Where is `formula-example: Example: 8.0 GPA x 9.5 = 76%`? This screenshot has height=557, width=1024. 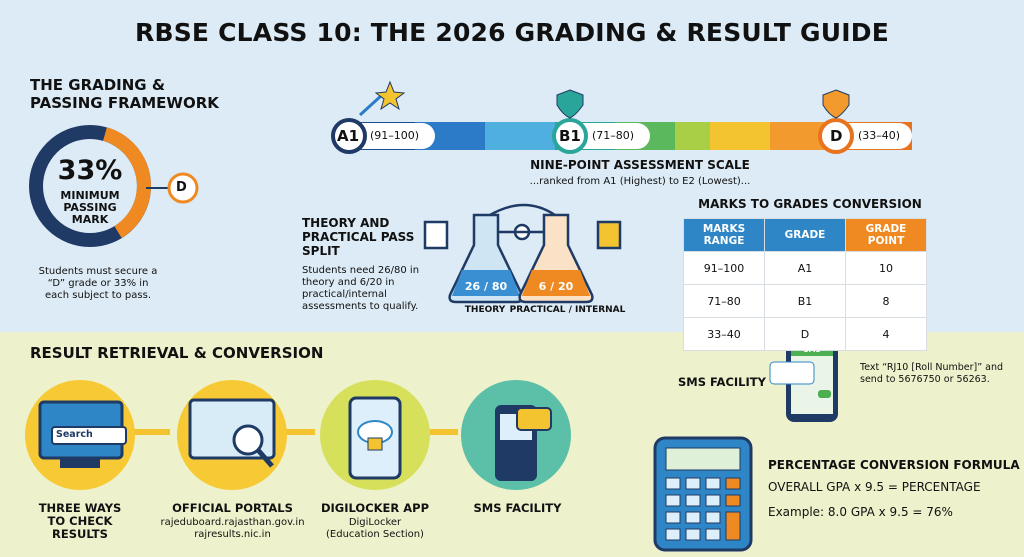
formula-example: Example: 8.0 GPA x 9.5 = 76% is located at coordinates (860, 512).